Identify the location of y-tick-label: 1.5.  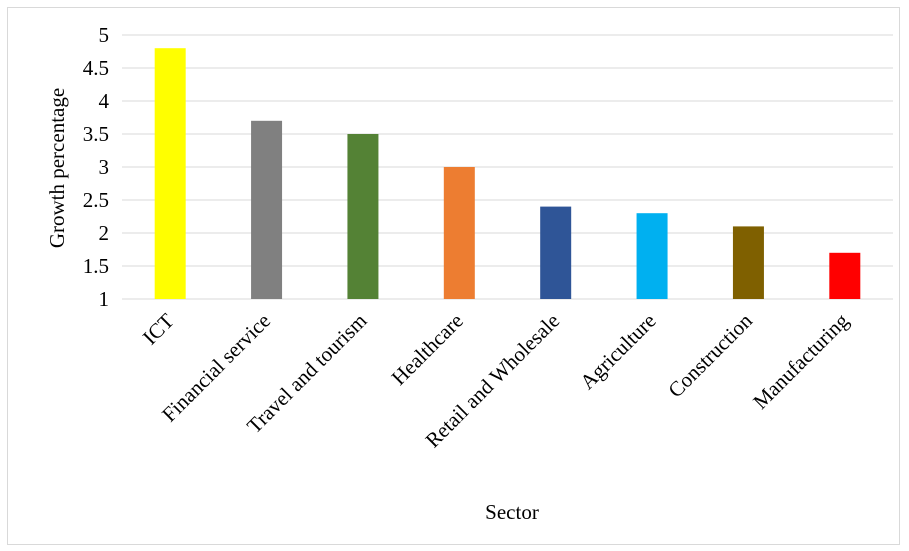
(96, 266).